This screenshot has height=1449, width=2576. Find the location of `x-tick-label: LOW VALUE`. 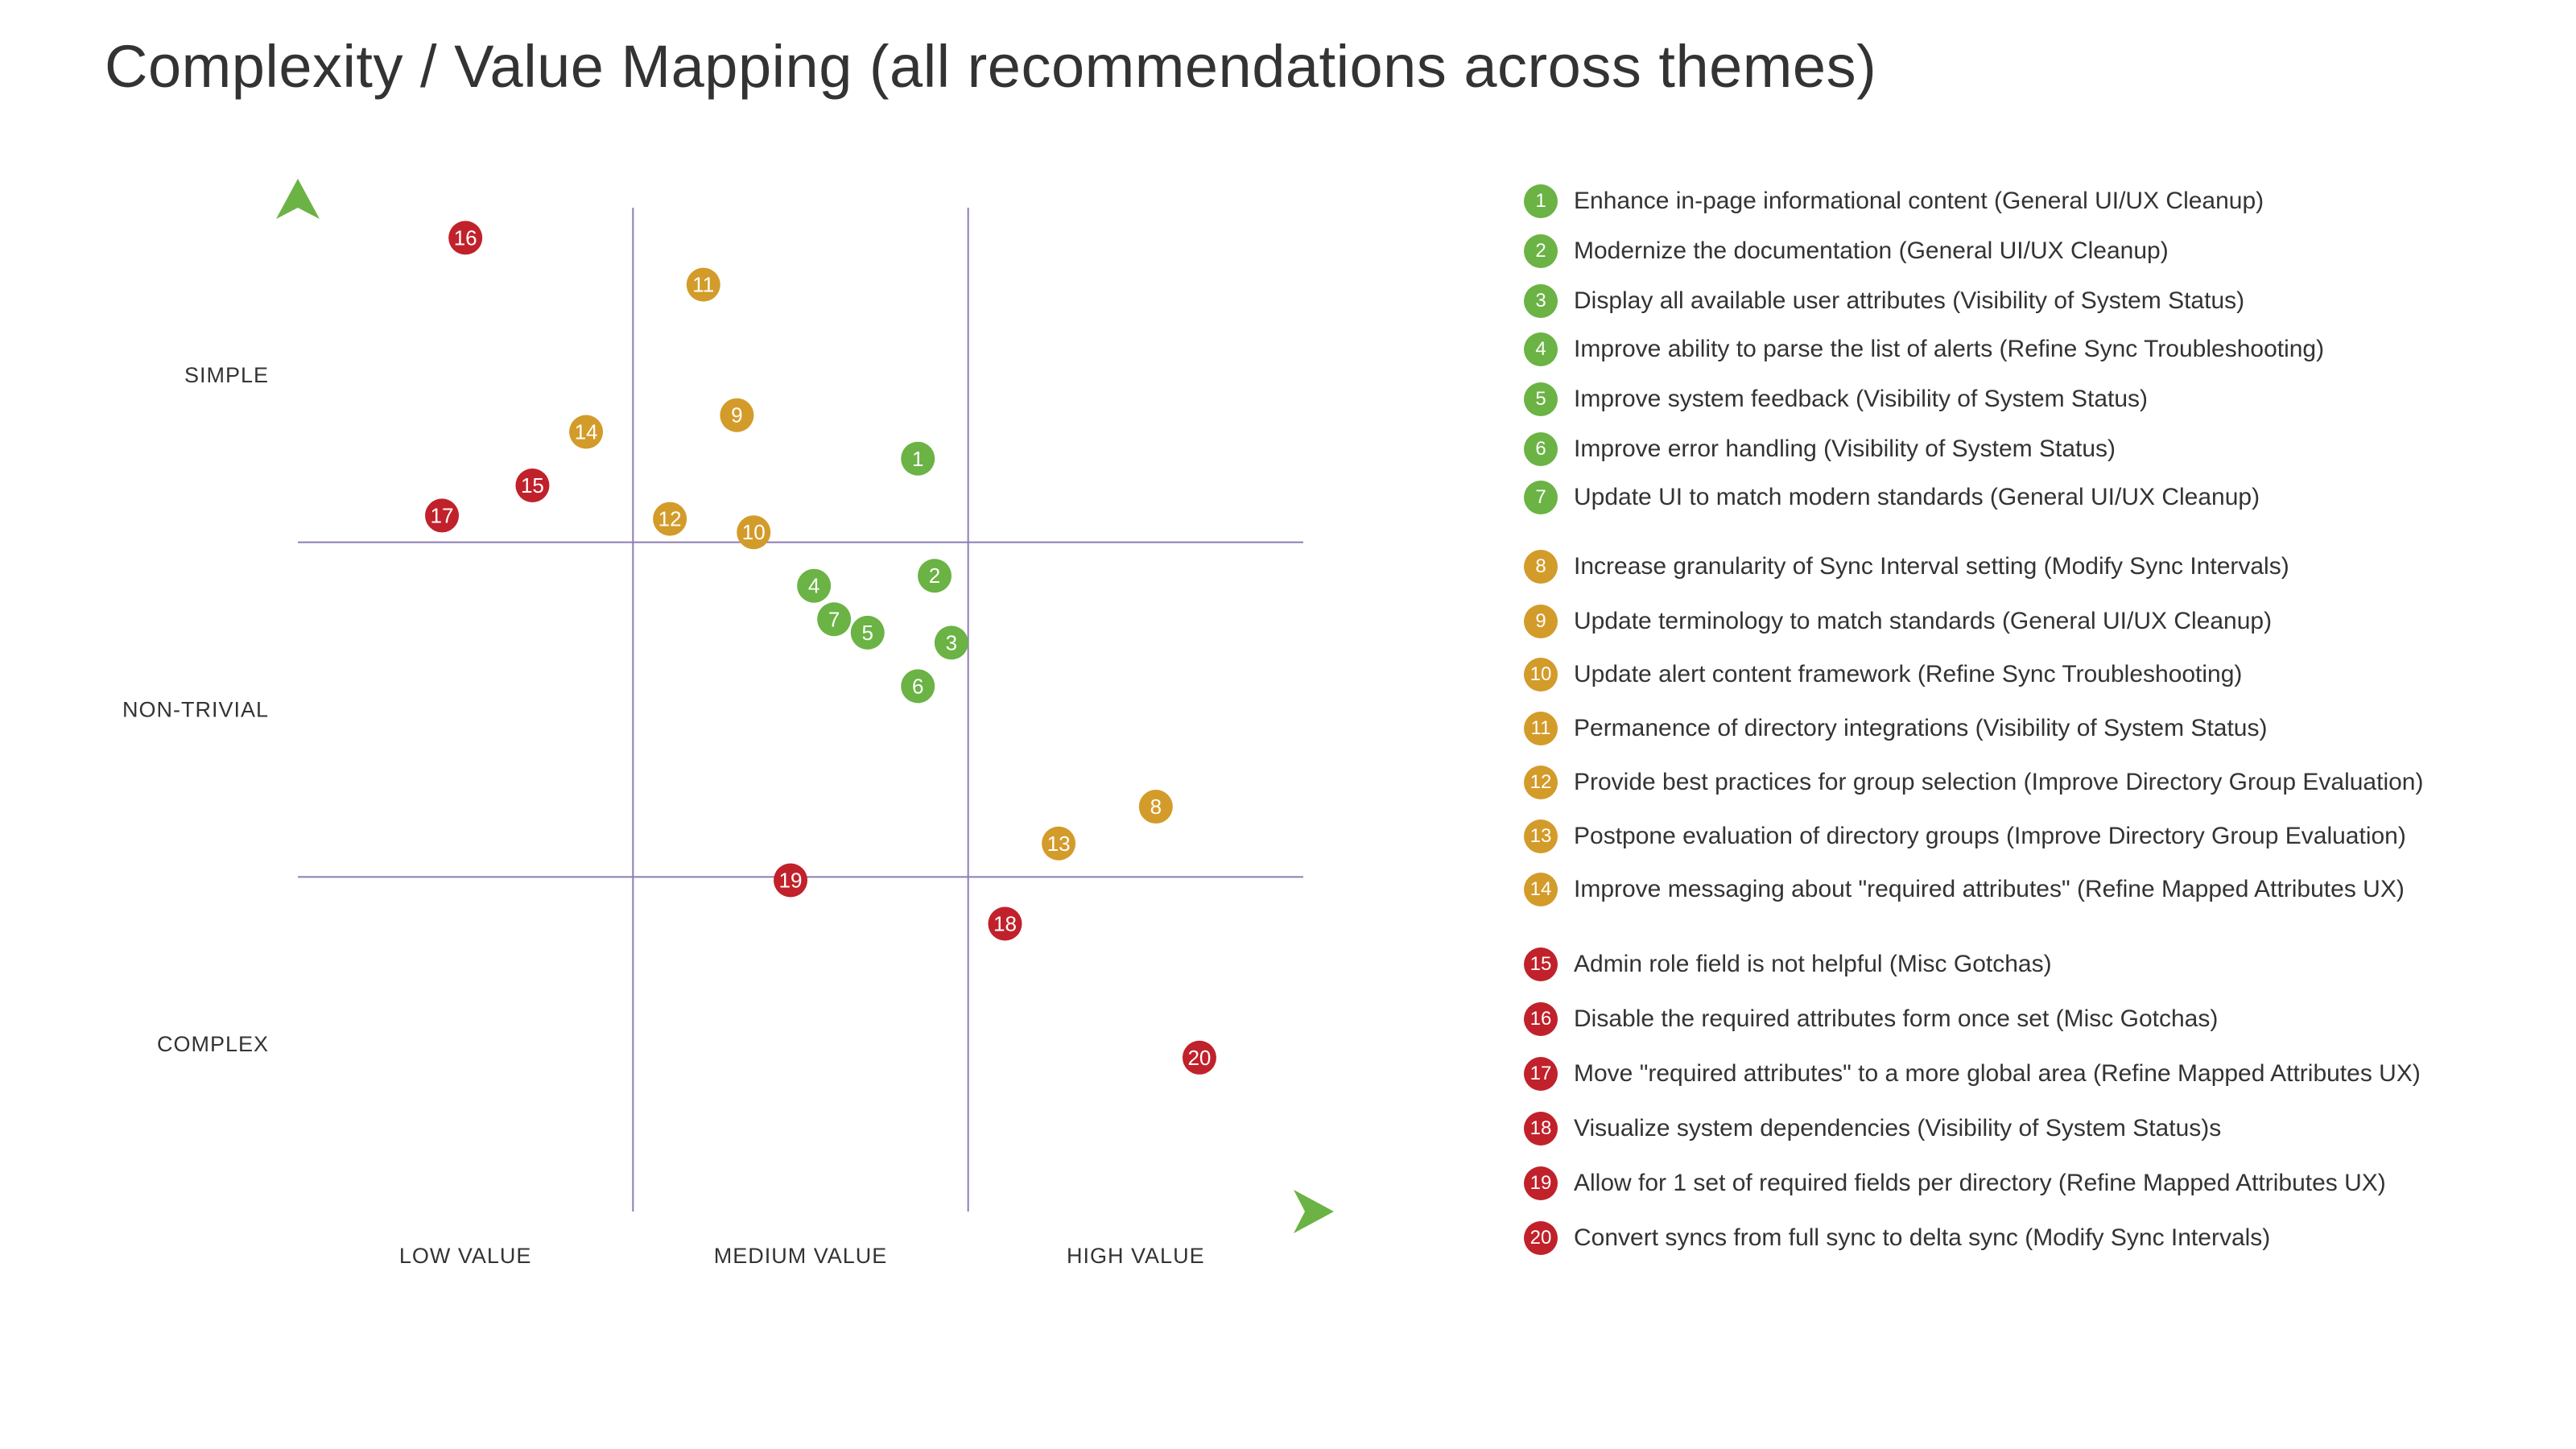

x-tick-label: LOW VALUE is located at coordinates (465, 1256).